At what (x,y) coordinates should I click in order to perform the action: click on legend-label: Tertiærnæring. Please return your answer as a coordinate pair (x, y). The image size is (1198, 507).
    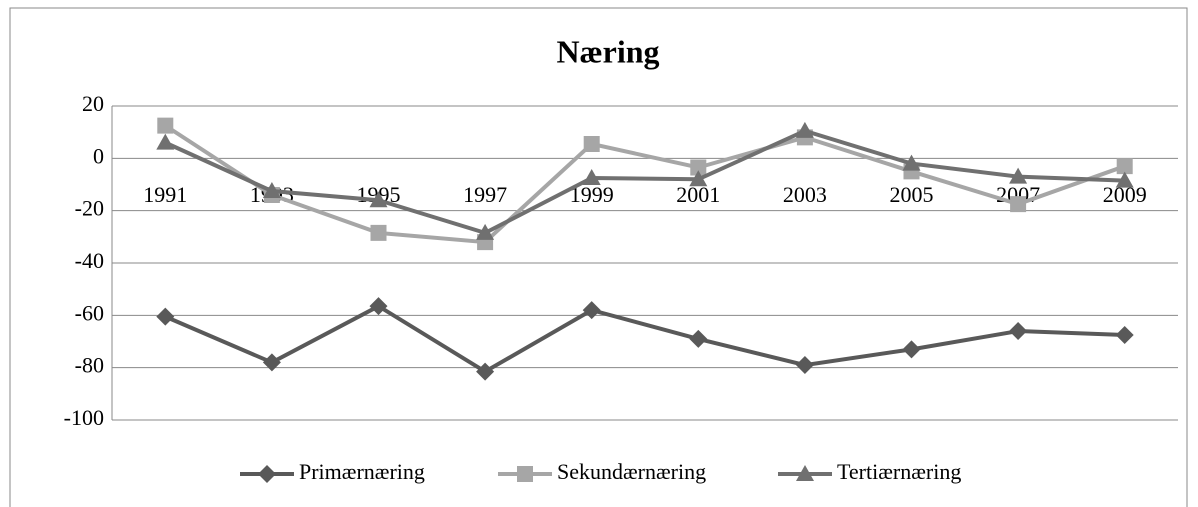
    Looking at the image, I should click on (899, 471).